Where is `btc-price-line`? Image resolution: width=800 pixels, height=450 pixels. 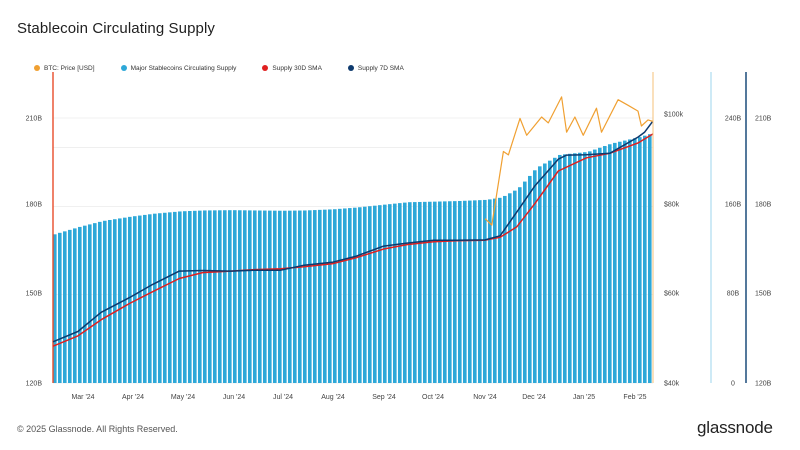 btc-price-line is located at coordinates (569, 161).